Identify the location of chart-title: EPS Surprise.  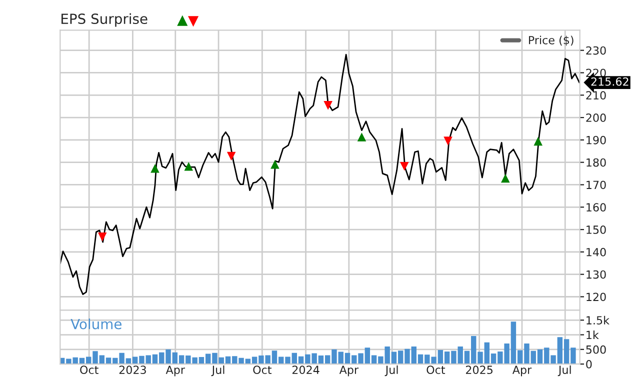
(105, 20).